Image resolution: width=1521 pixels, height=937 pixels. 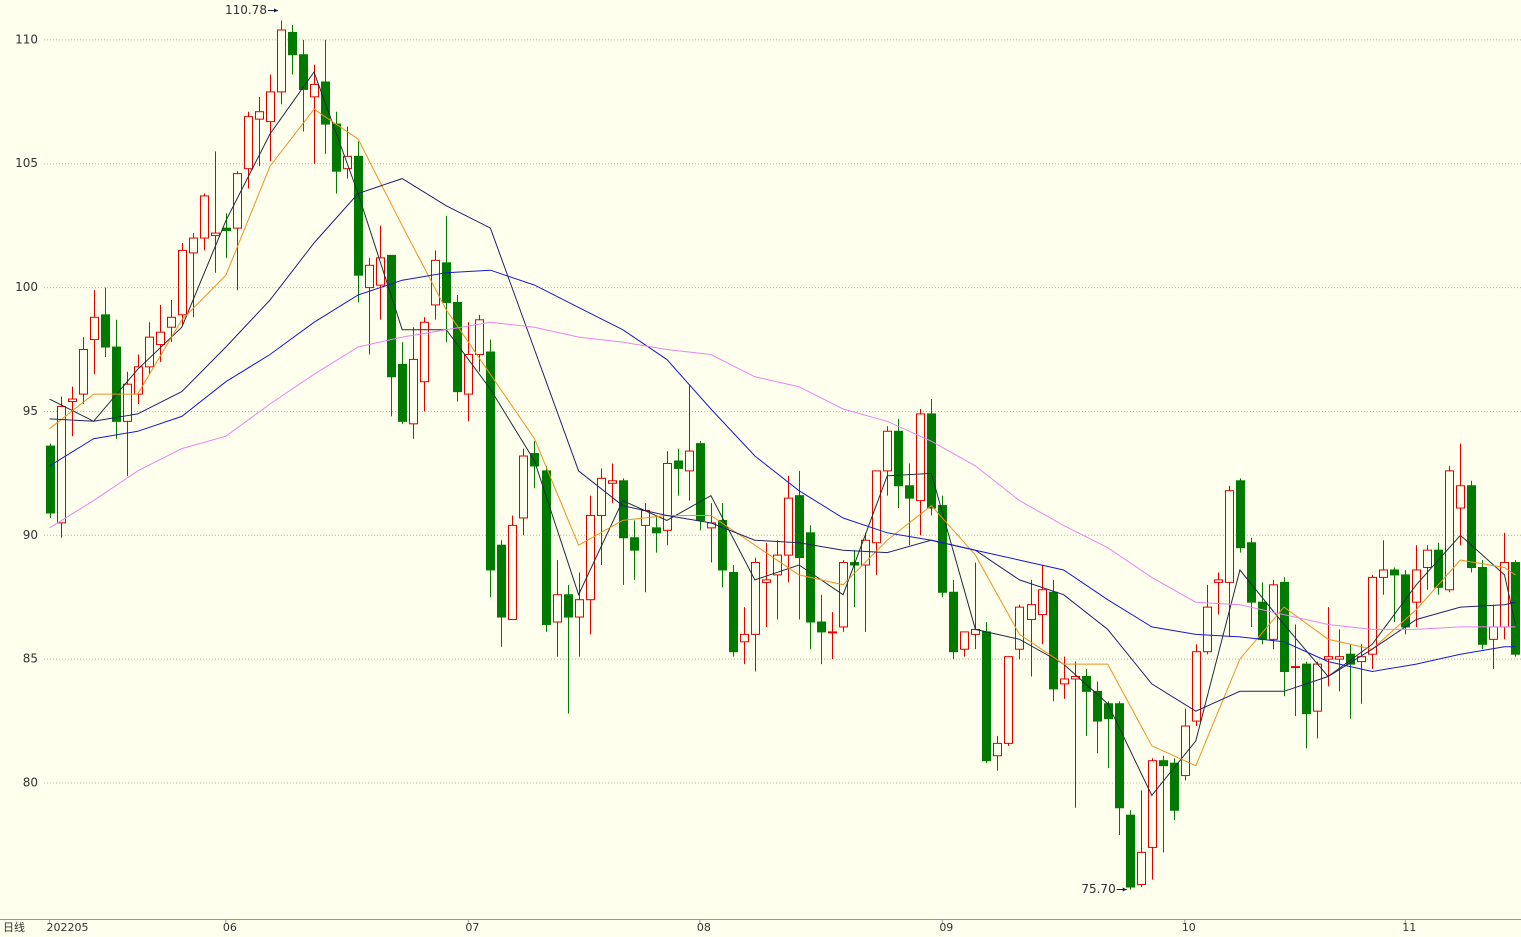 I want to click on y-tick-label: 95, so click(x=30, y=411).